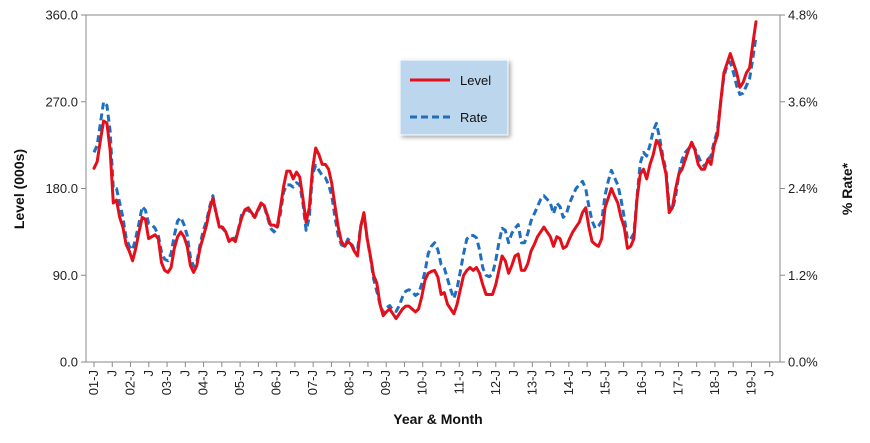  Describe the element at coordinates (130, 382) in the screenshot. I see `x-tick-label: 02-J` at that location.